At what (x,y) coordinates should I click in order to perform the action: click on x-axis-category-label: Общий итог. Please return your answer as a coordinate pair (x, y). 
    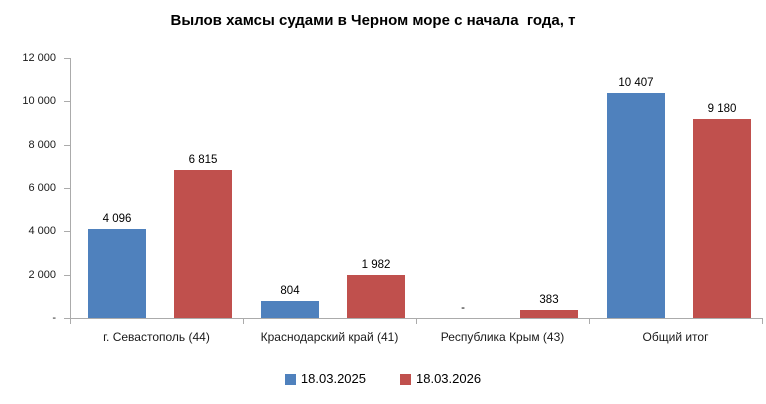
    Looking at the image, I should click on (675, 337).